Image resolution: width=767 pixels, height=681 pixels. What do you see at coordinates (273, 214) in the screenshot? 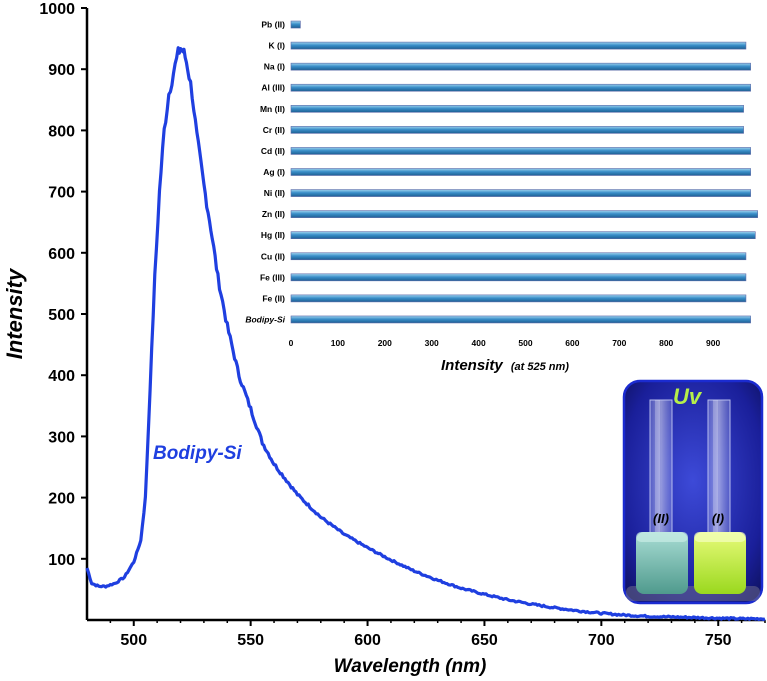
I see `inset-category-label: Zn (II)` at bounding box center [273, 214].